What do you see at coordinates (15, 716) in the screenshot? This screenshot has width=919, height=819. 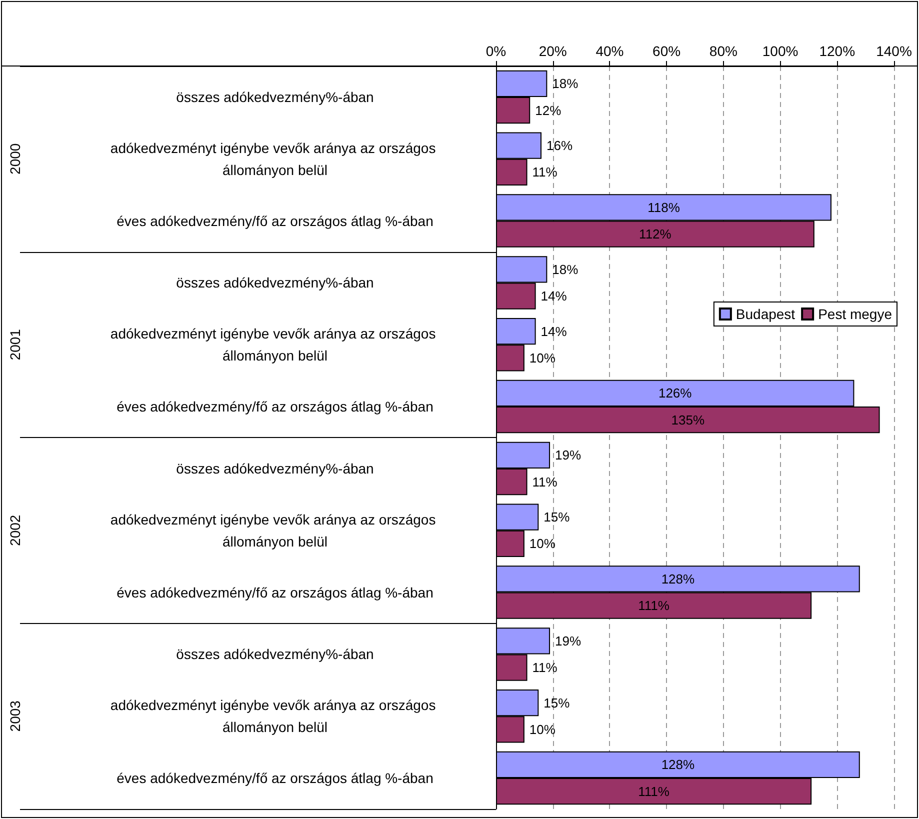 I see `text: 2003` at bounding box center [15, 716].